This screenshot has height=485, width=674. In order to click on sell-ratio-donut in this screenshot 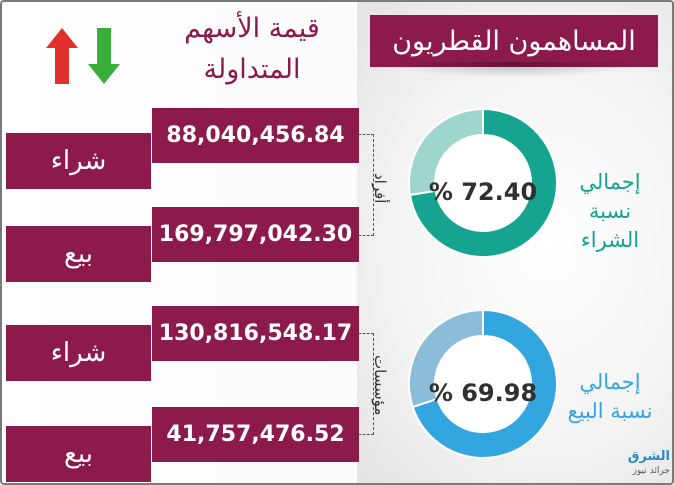, I will do `click(483, 383)`.